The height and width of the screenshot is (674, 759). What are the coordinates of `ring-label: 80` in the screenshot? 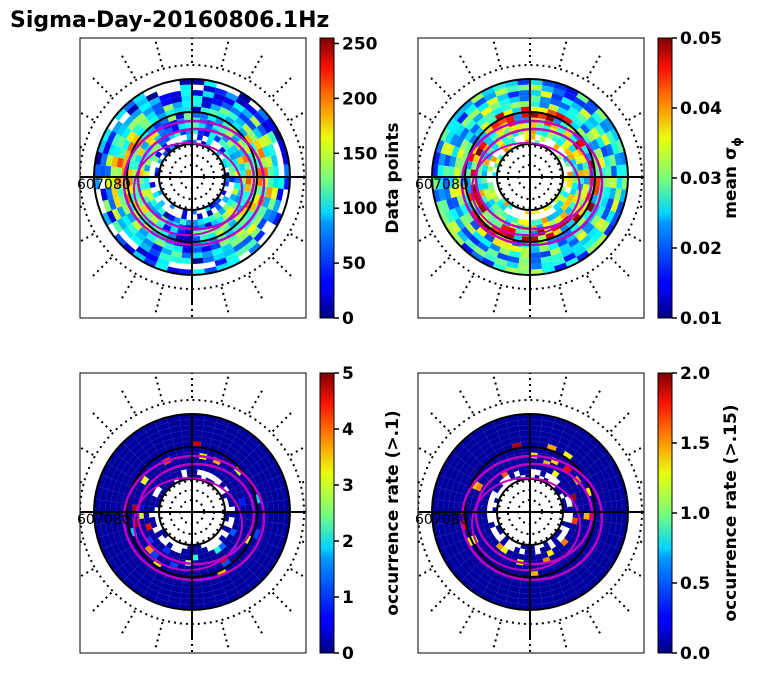 It's located at (460, 520).